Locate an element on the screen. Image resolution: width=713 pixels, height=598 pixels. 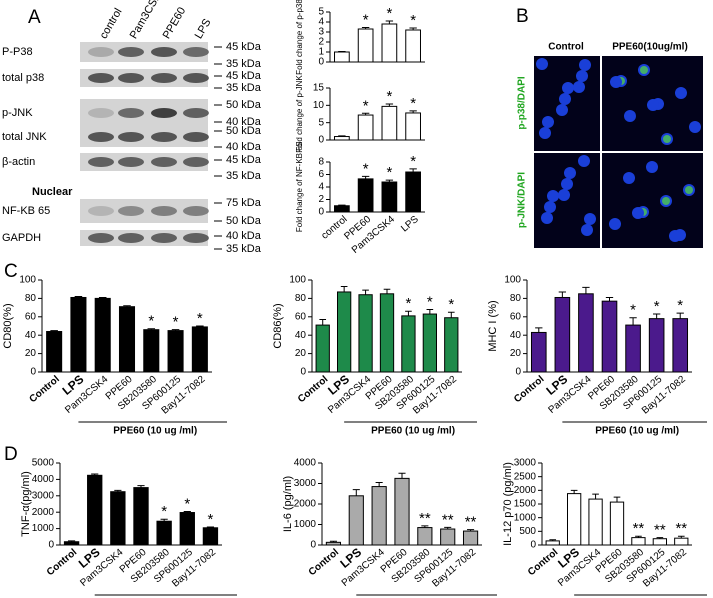
y-tick-label: 2 is located at coordinates (321, 199).